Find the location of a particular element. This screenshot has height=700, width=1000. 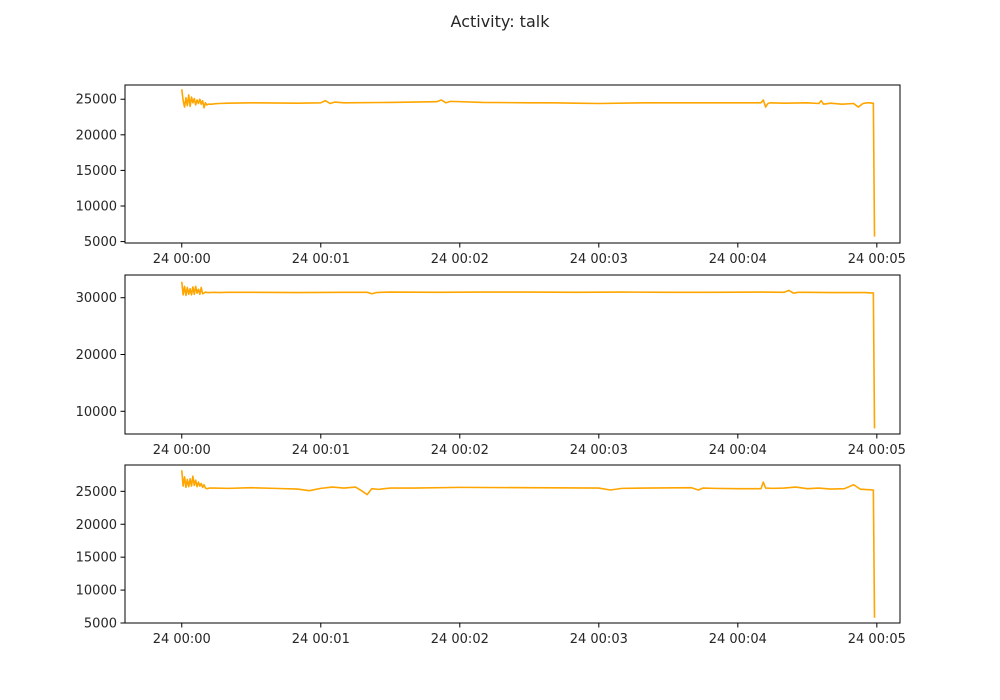

y-tick-label: 30000 is located at coordinates (96, 298).